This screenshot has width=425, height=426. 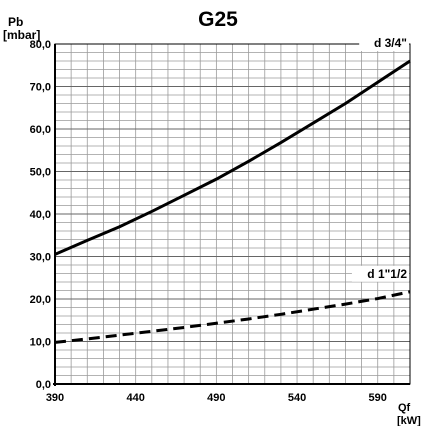 What do you see at coordinates (15, 22) in the screenshot?
I see `y-axis-label-symbol: Pb` at bounding box center [15, 22].